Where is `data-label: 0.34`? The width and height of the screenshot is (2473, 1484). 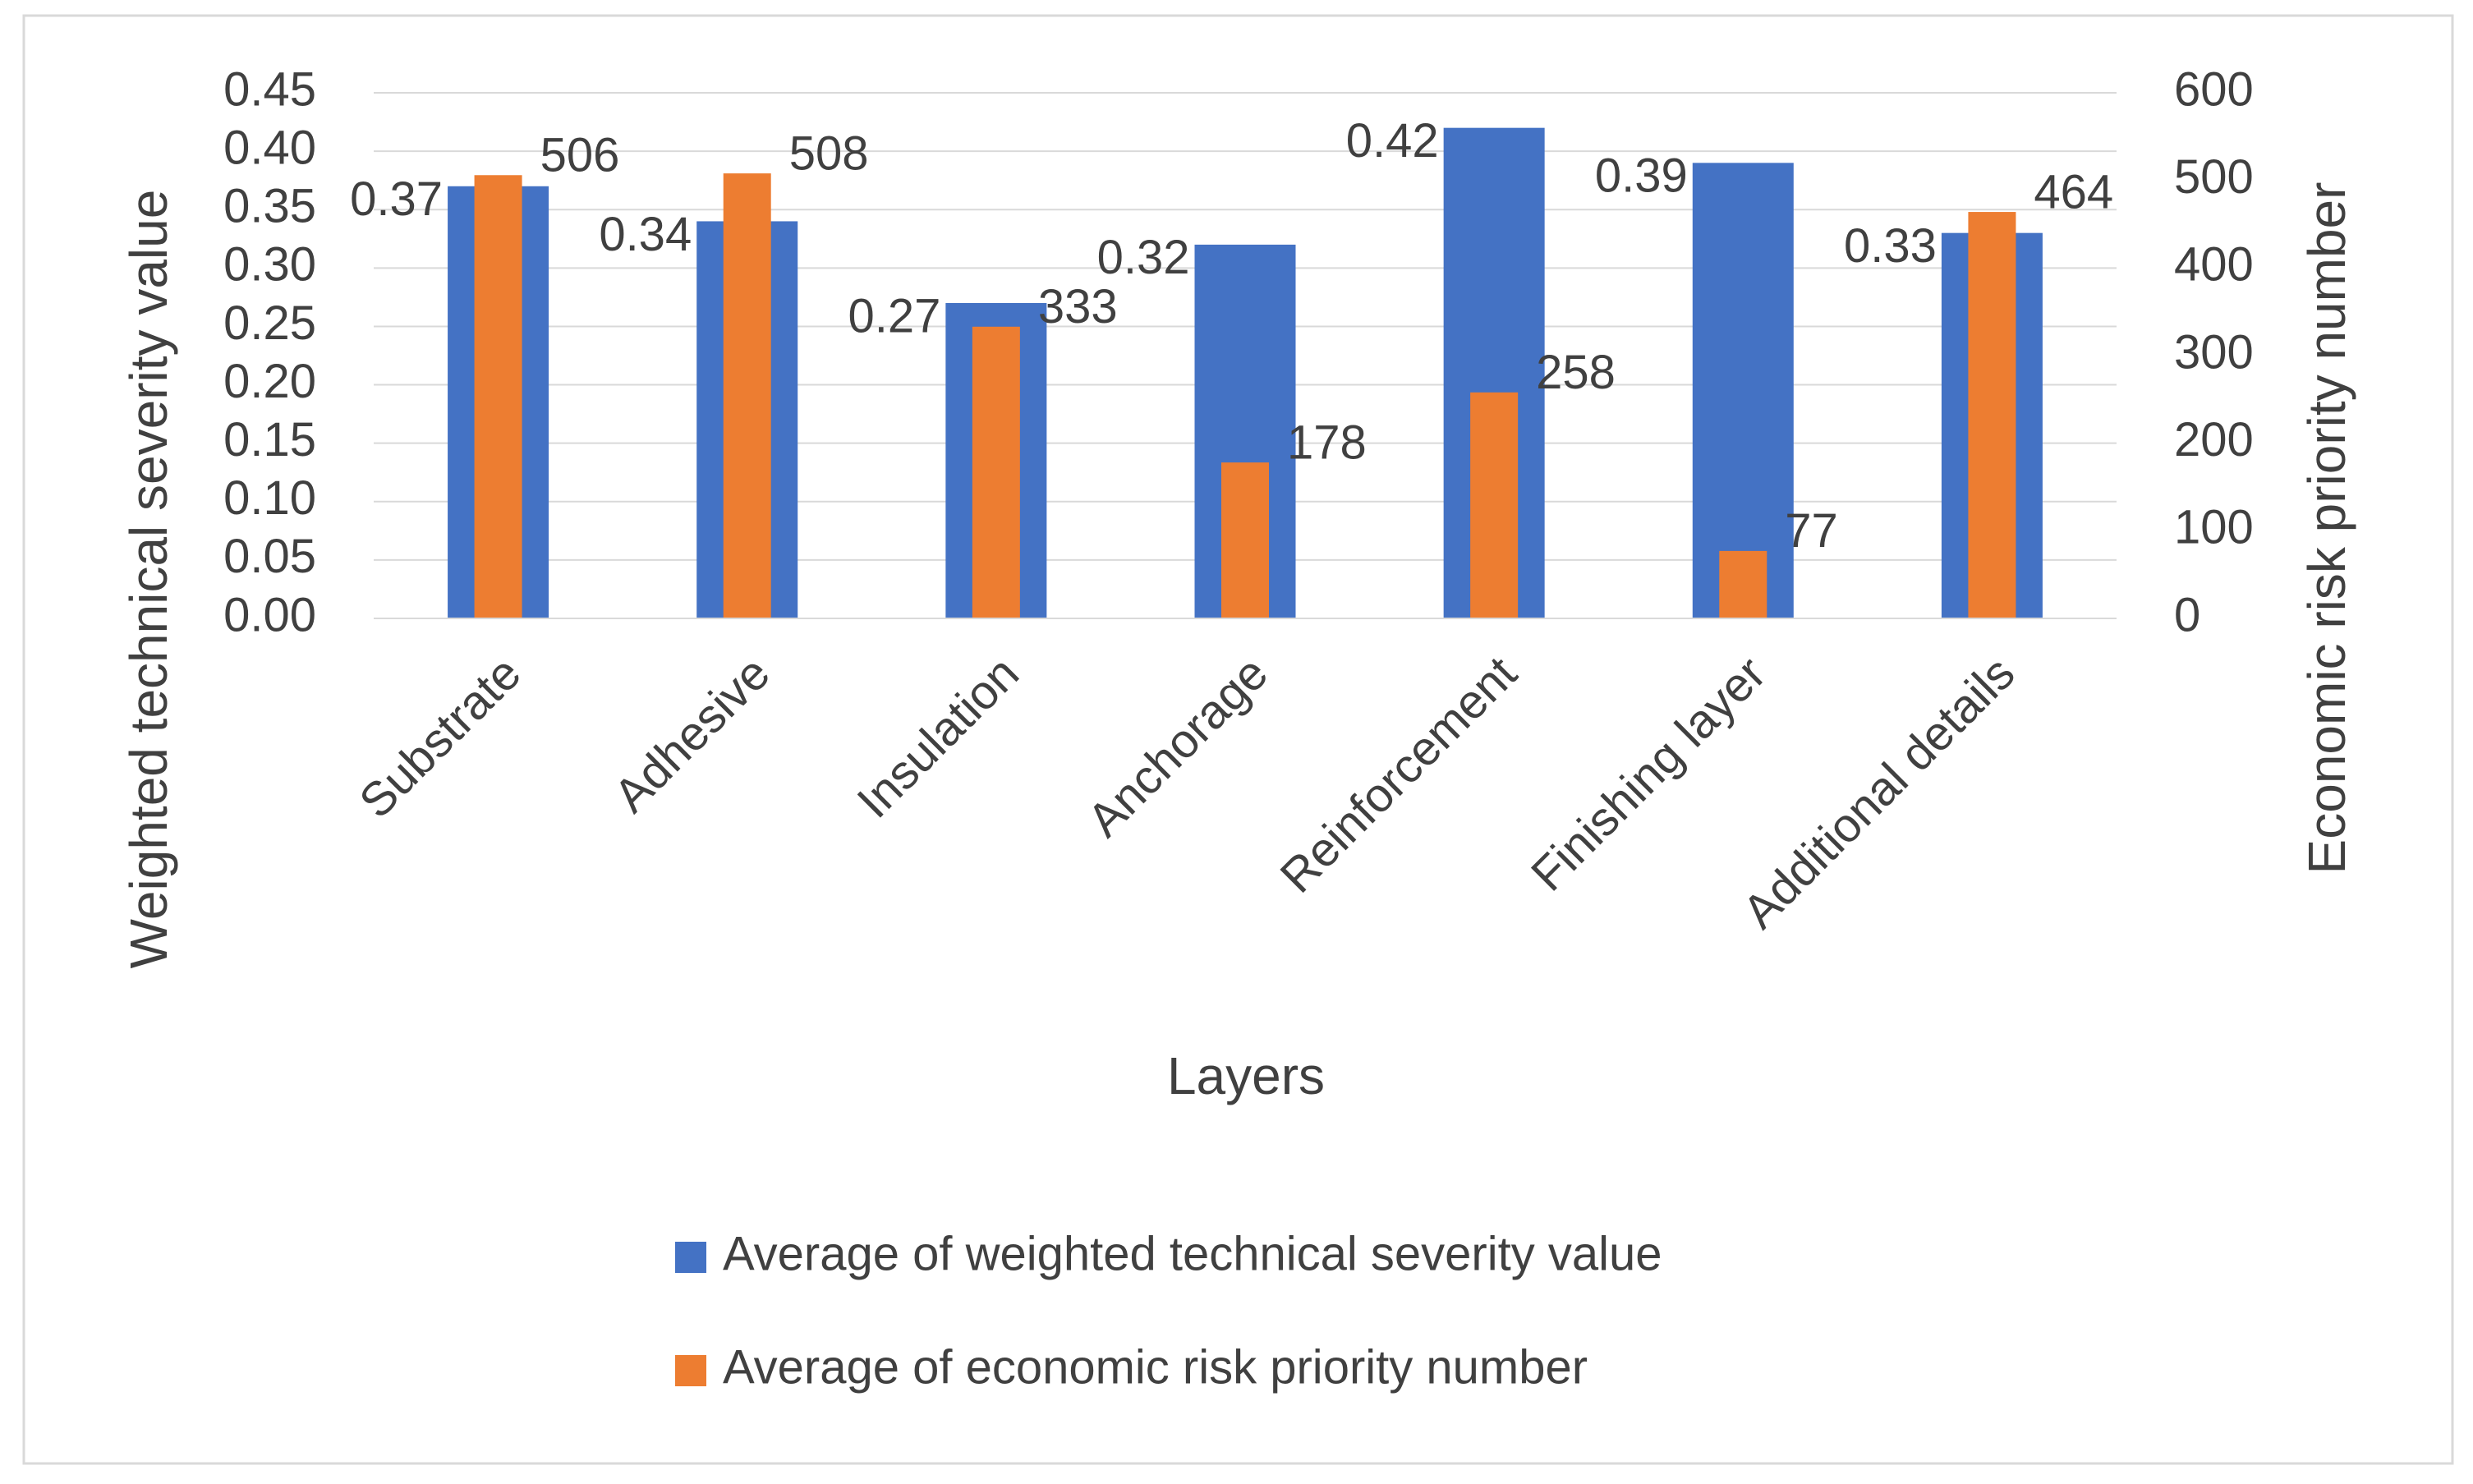
data-label: 0.34 is located at coordinates (646, 235).